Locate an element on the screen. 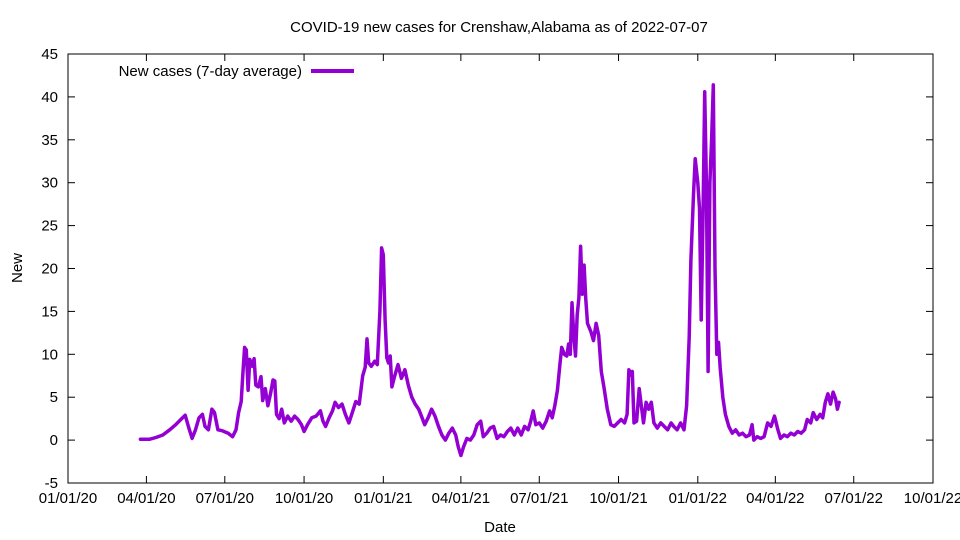  x-axis-label: Date is located at coordinates (500, 527).